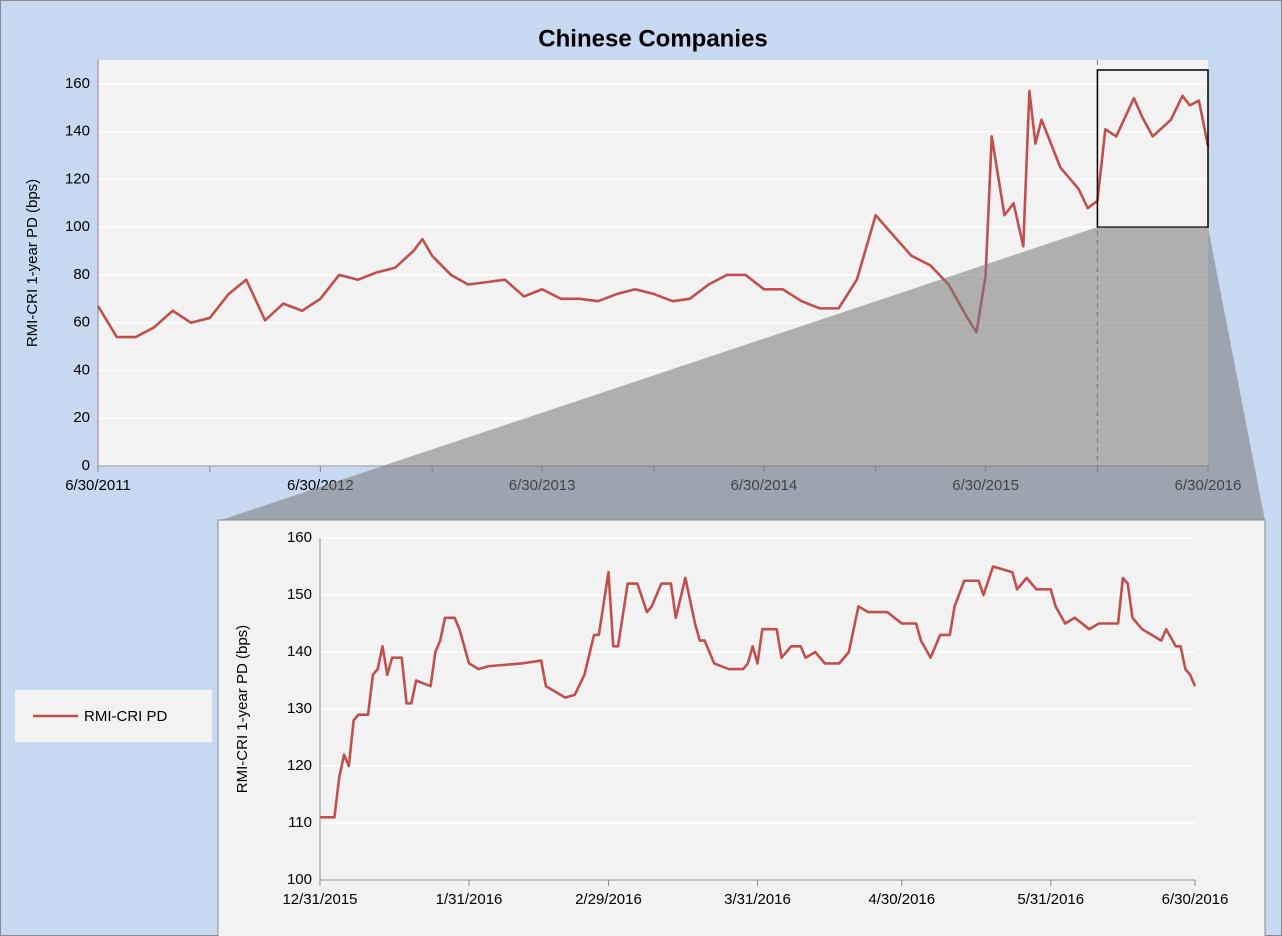 The height and width of the screenshot is (936, 1282). What do you see at coordinates (757, 899) in the screenshot?
I see `x-tick-label: 3/31/2016` at bounding box center [757, 899].